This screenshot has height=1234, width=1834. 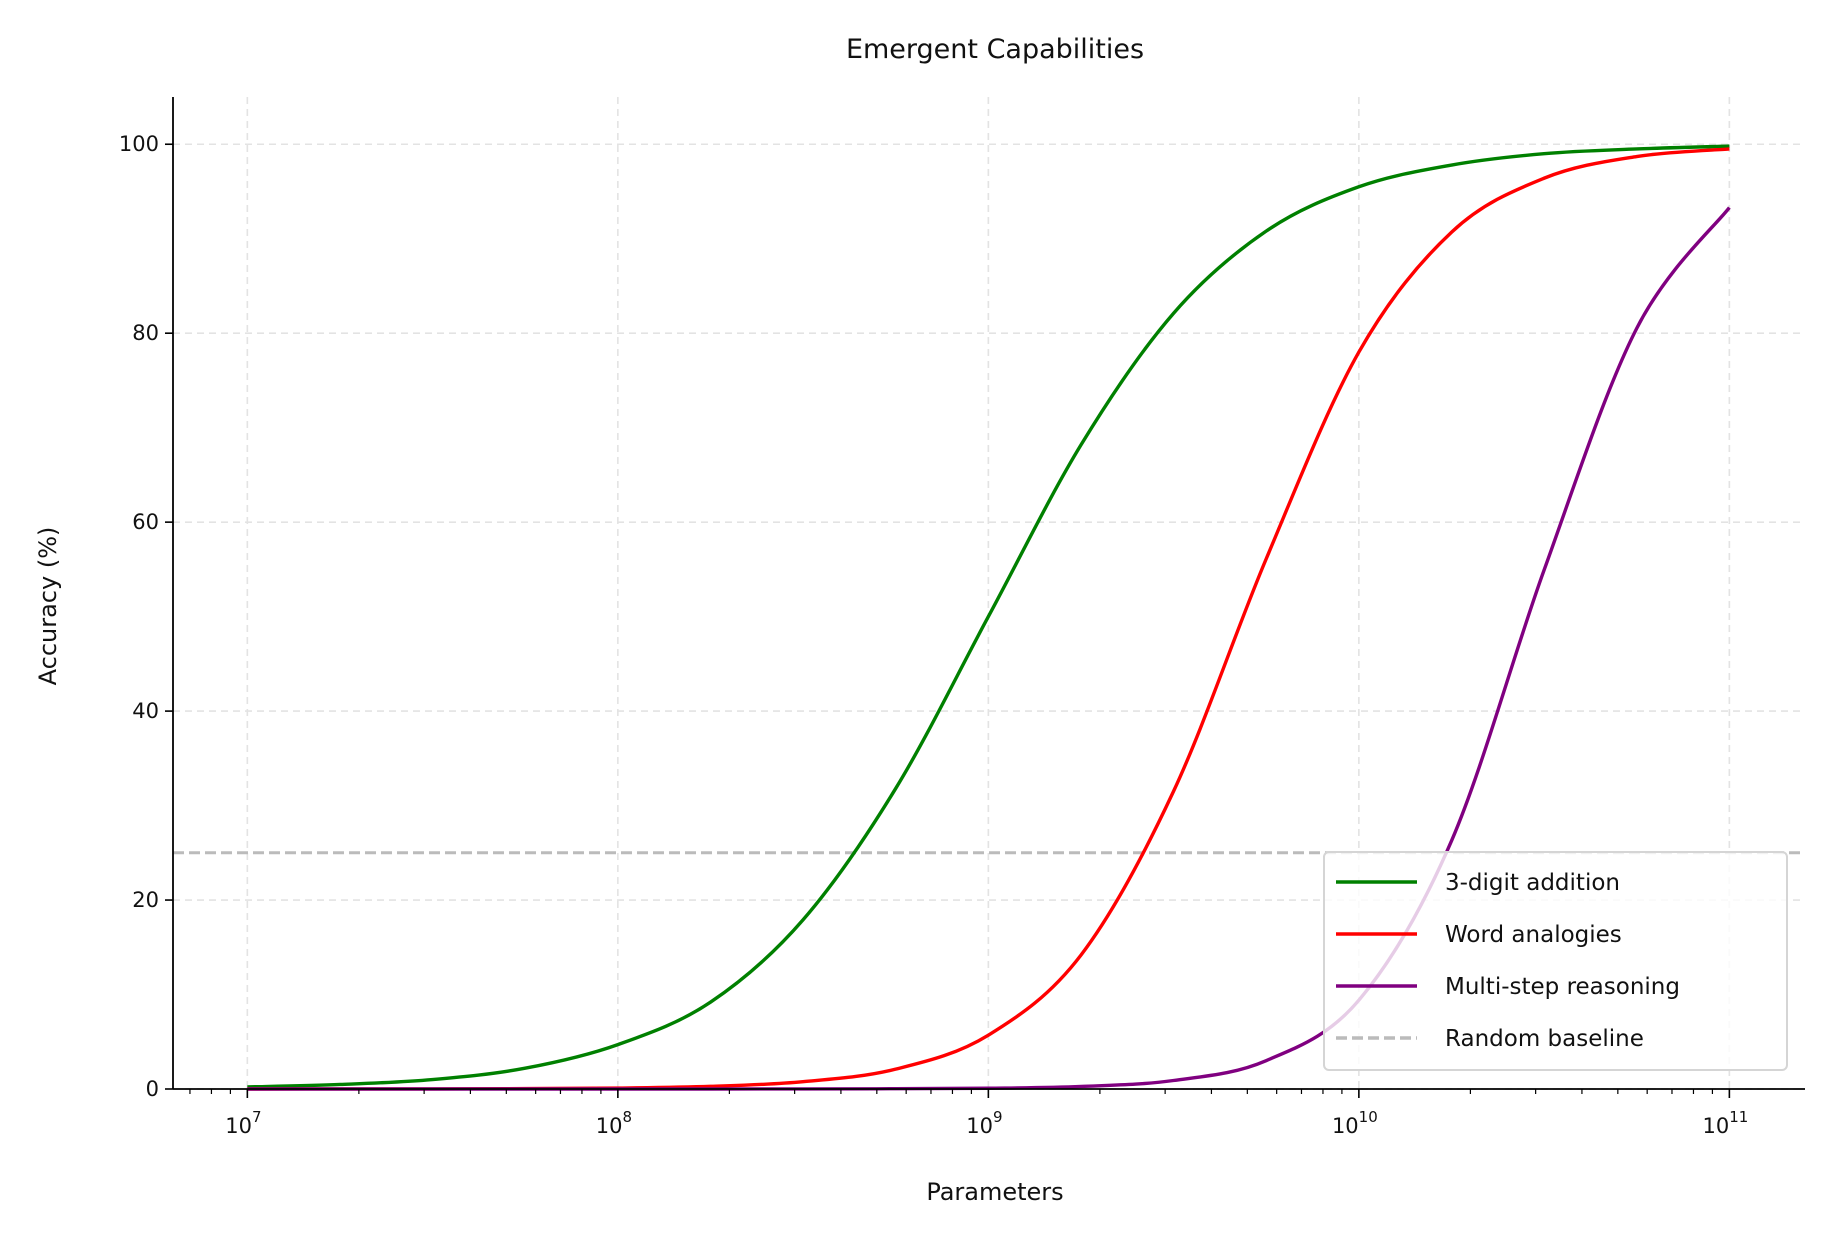 What do you see at coordinates (1544, 1039) in the screenshot?
I see `legend-label: Random baseline` at bounding box center [1544, 1039].